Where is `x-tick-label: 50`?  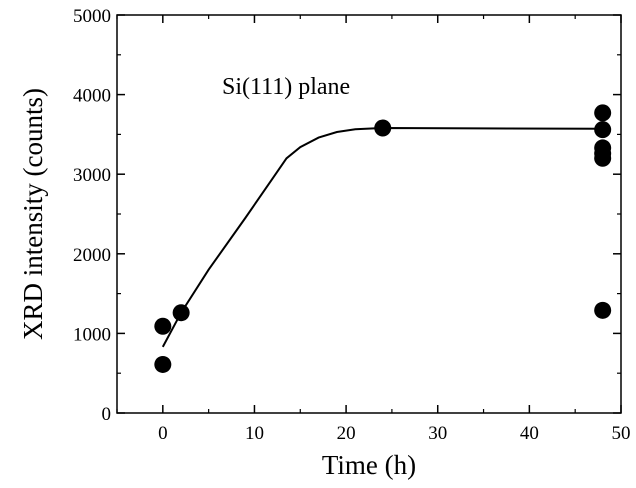
x-tick-label: 50 is located at coordinates (621, 433).